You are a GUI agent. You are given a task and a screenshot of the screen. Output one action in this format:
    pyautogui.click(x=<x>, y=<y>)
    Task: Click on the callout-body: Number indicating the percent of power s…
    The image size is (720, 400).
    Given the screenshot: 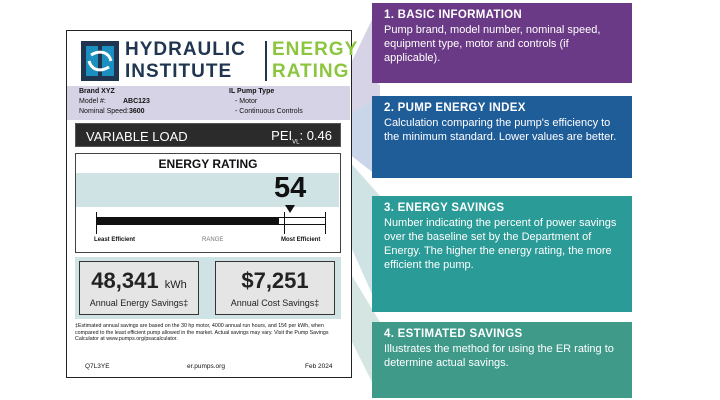 What is the action you would take?
    pyautogui.click(x=500, y=244)
    